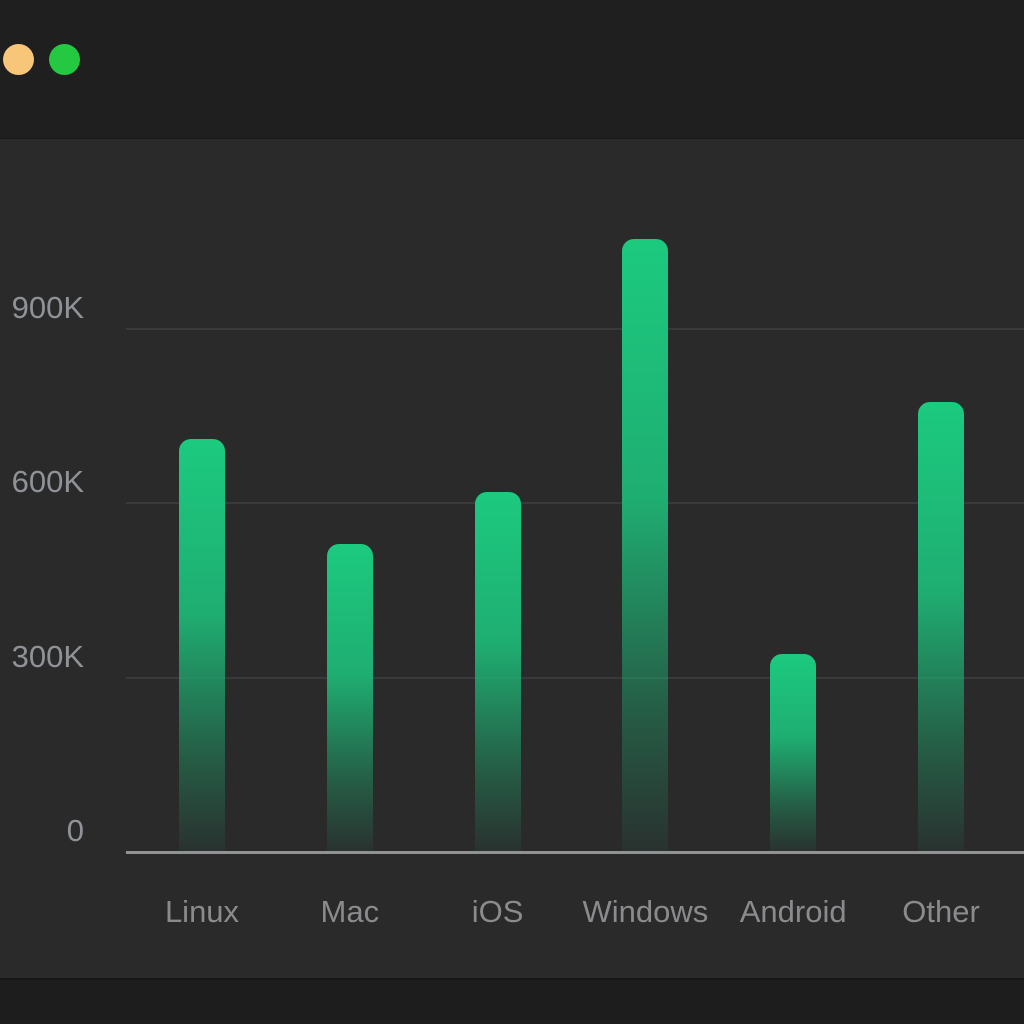 This screenshot has height=1024, width=1024. I want to click on bar-other, so click(941, 626).